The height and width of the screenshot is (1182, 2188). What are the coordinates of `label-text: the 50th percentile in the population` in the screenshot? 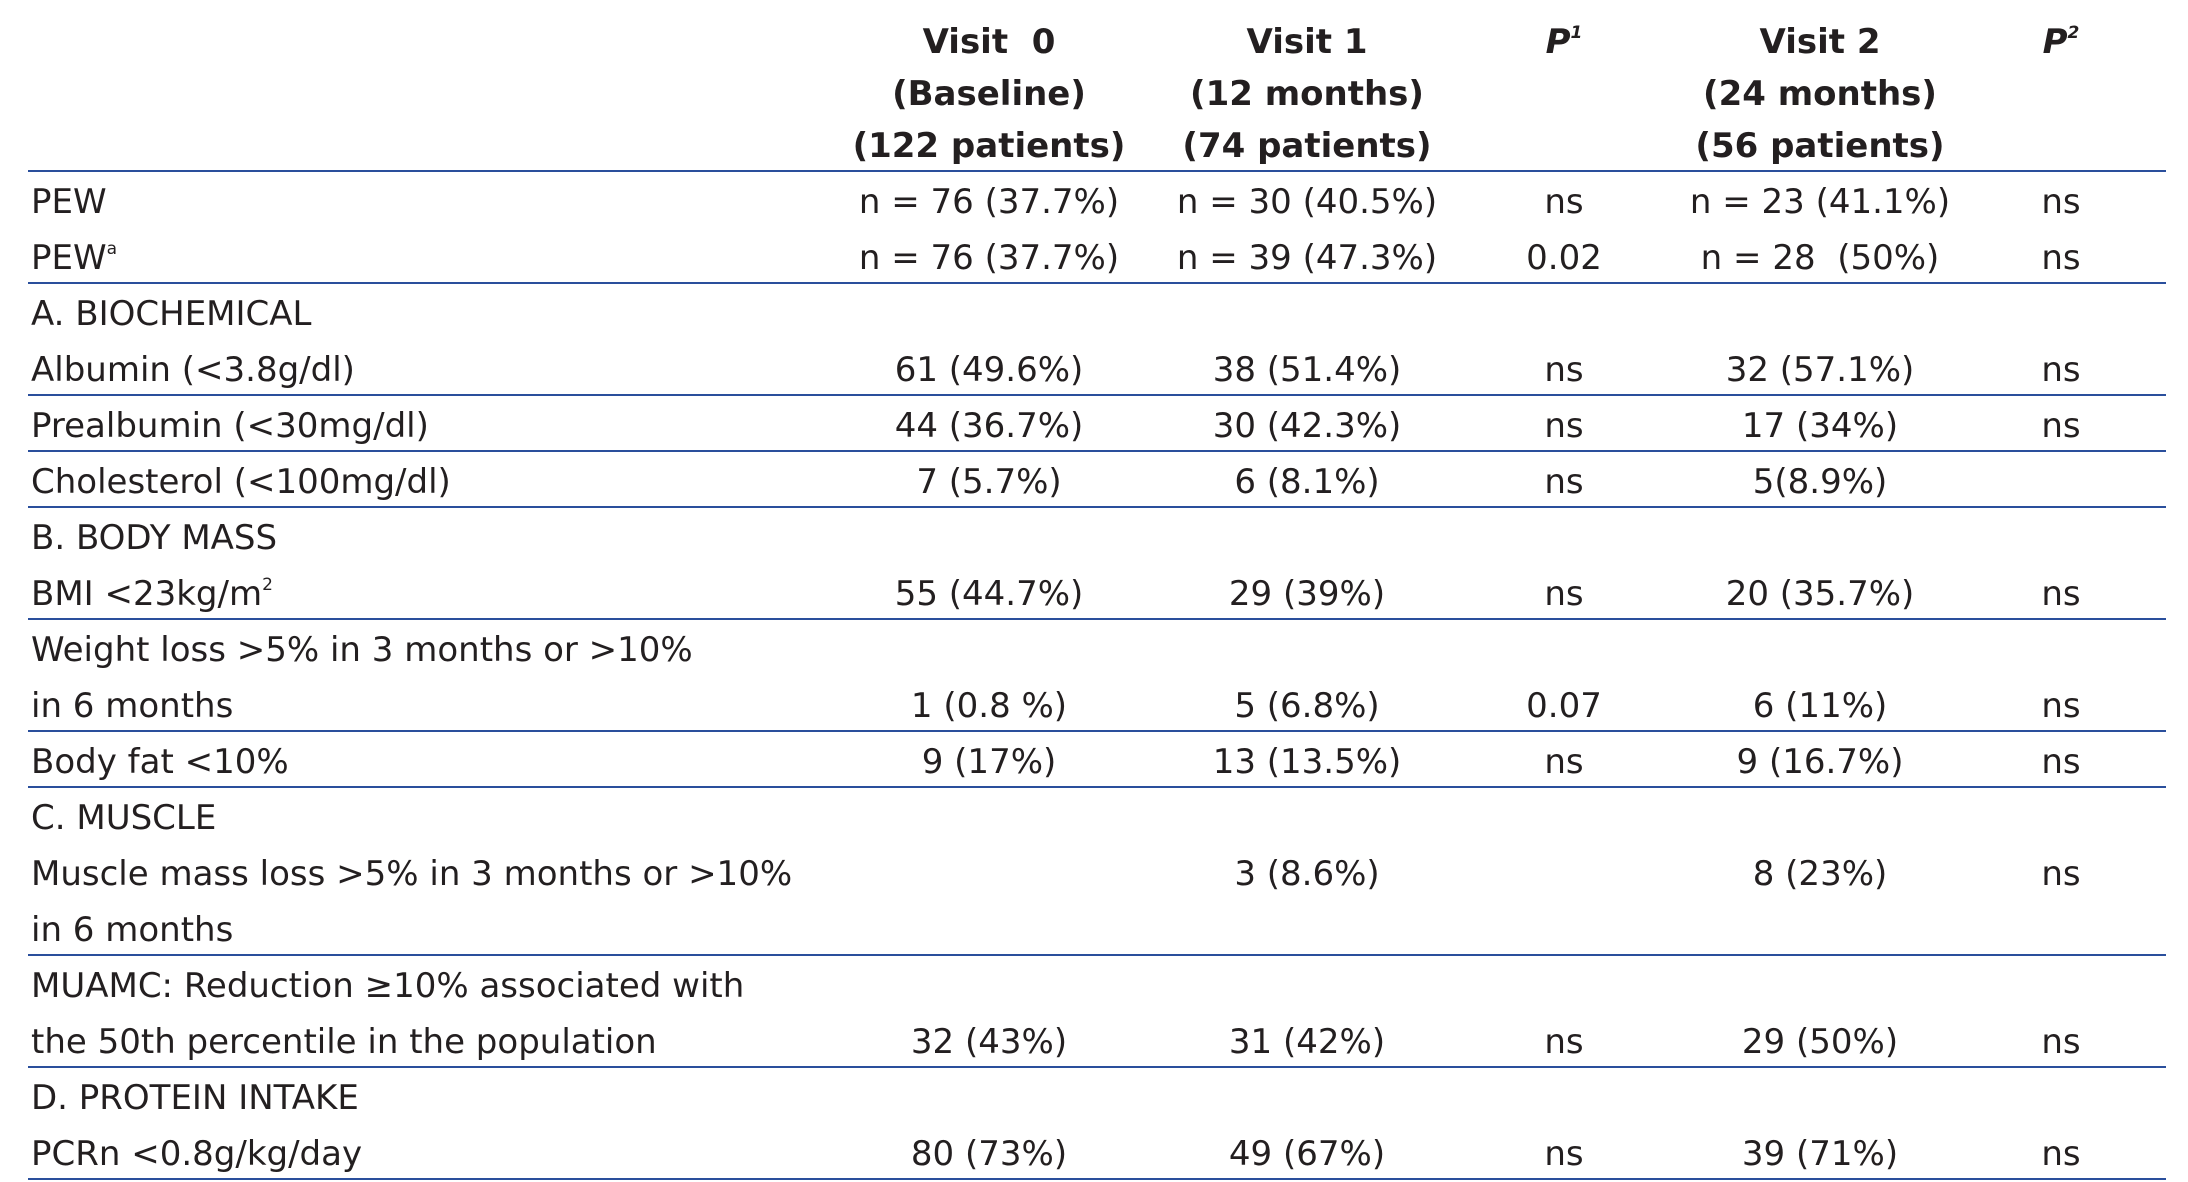 It's located at (344, 1042).